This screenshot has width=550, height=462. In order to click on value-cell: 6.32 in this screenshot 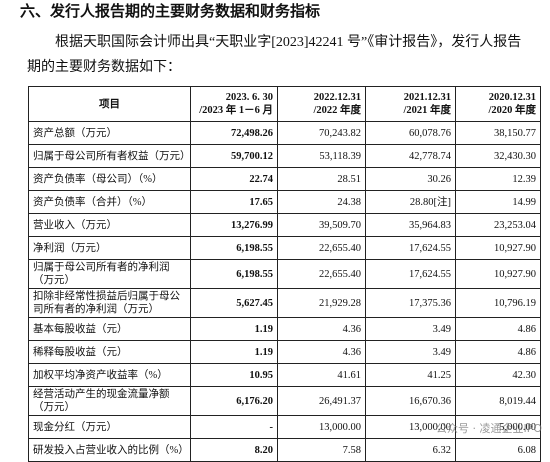, I will do `click(410, 450)`.